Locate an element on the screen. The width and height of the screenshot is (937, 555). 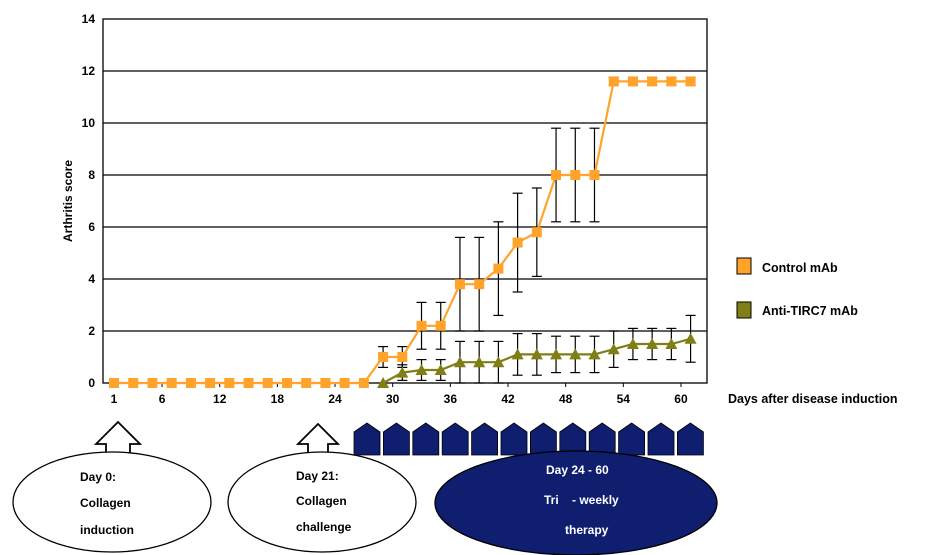
y-tick-label: 4 is located at coordinates (91, 279).